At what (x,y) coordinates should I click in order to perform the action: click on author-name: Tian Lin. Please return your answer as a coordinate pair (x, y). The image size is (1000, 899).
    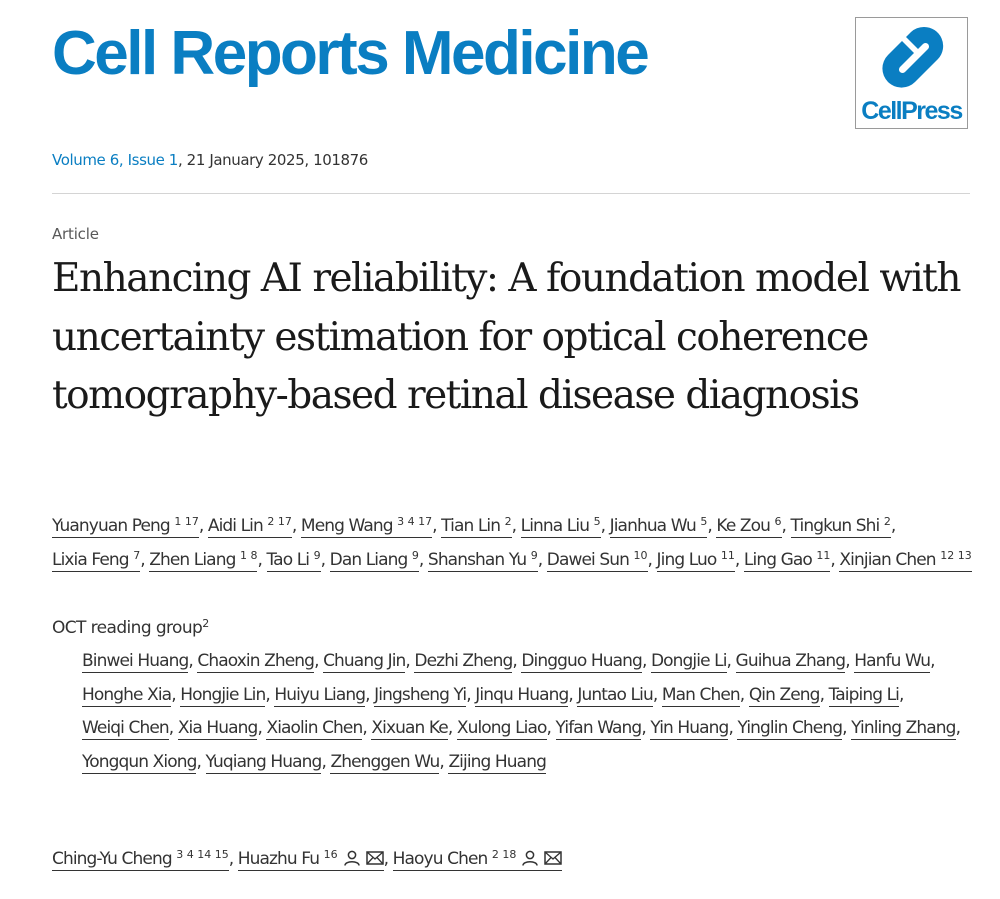
    Looking at the image, I should click on (471, 526).